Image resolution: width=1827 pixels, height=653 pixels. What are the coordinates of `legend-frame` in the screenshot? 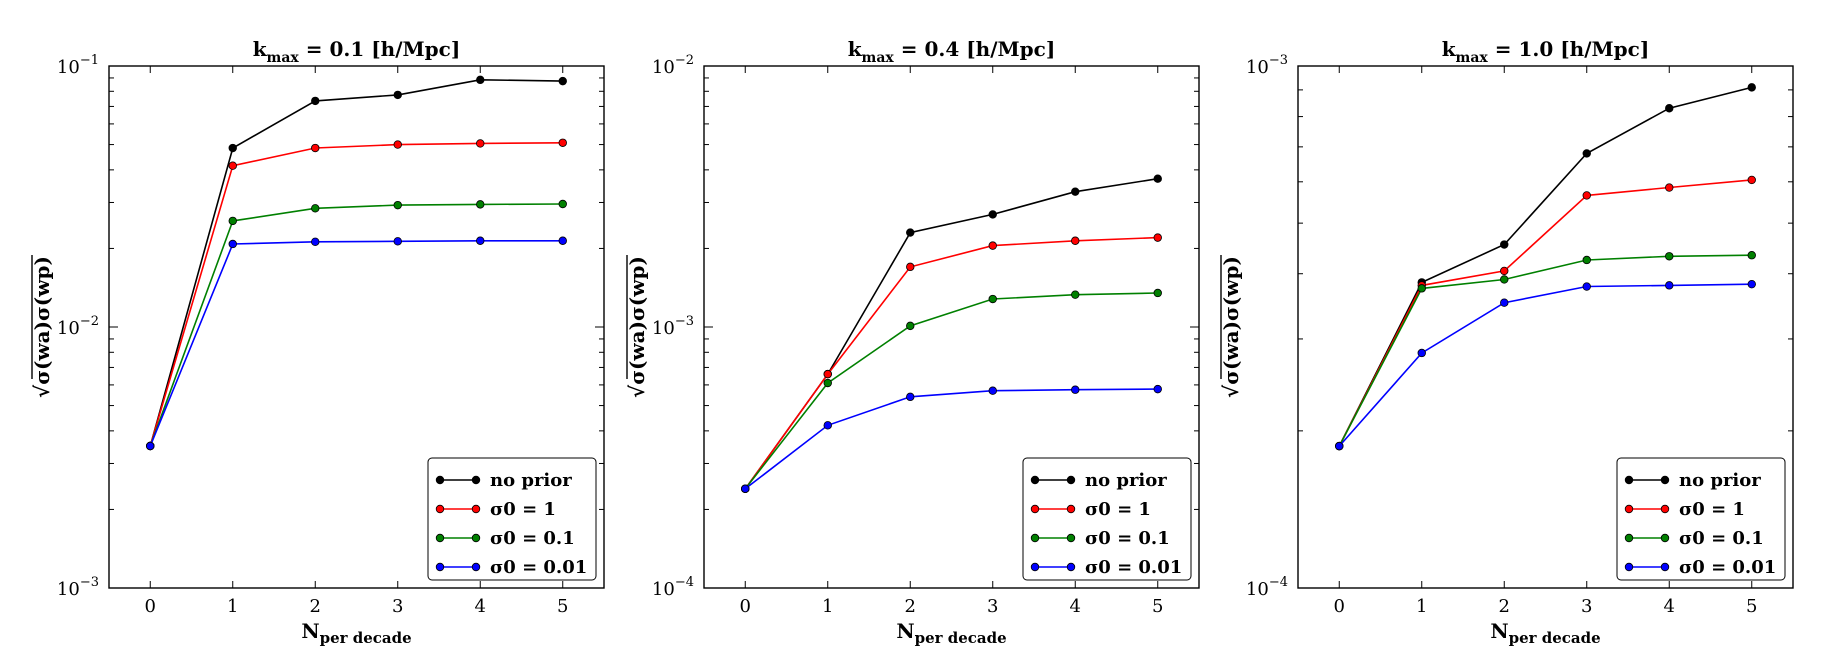 It's located at (1701, 519).